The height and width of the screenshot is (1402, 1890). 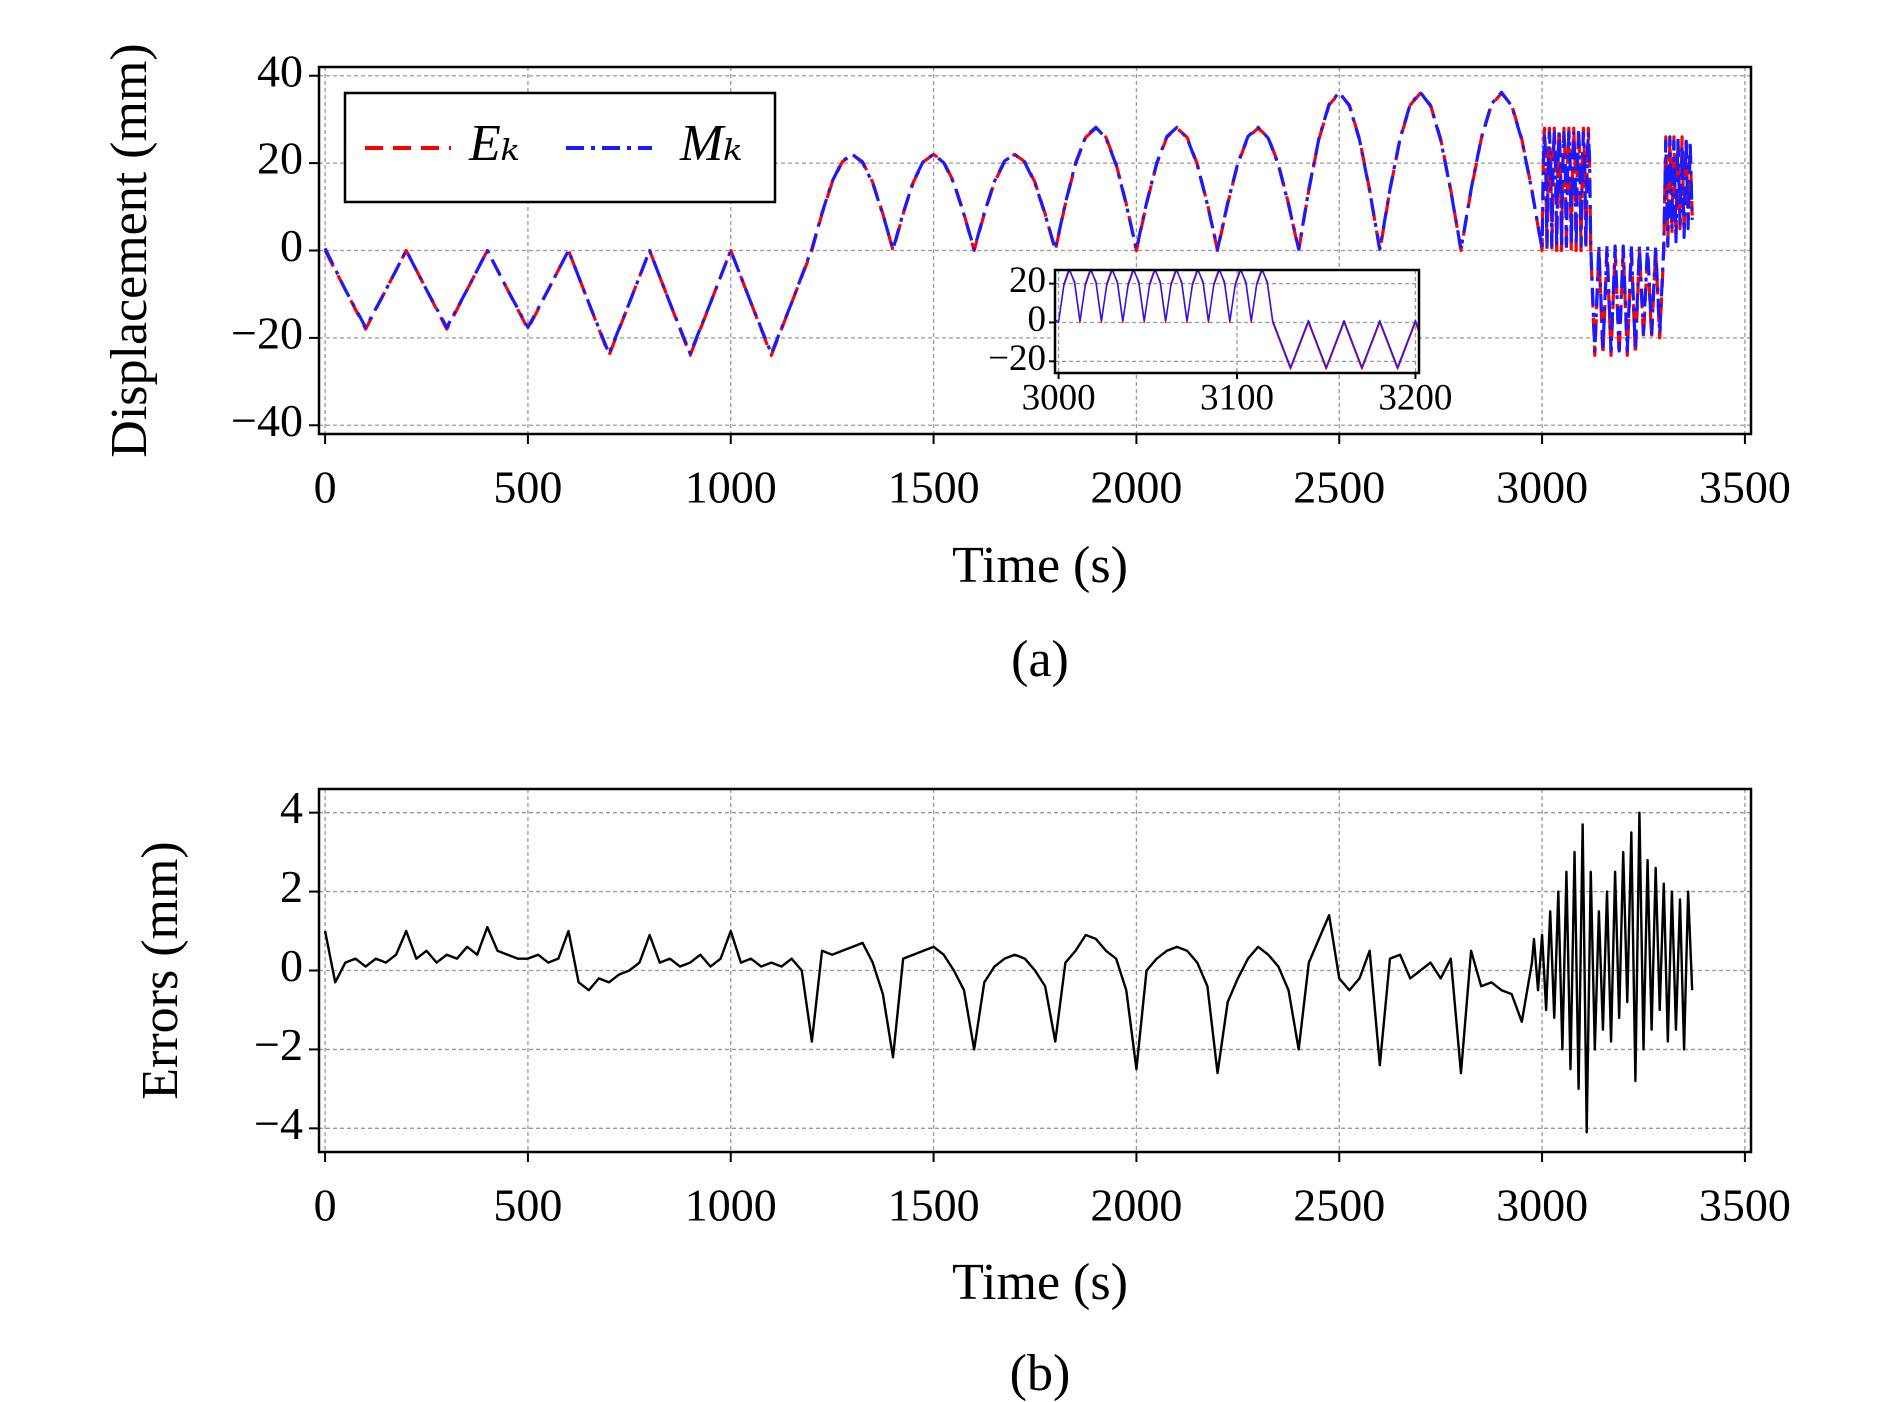 I want to click on panel-caption: (a), so click(x=1040, y=659).